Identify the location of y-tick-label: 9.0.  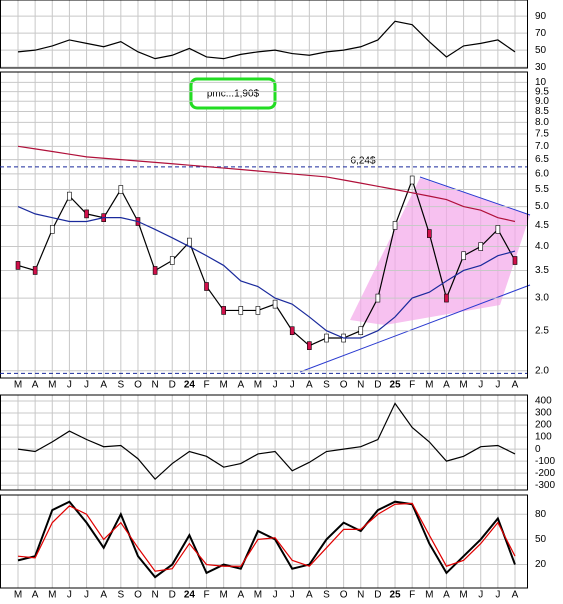
(542, 101).